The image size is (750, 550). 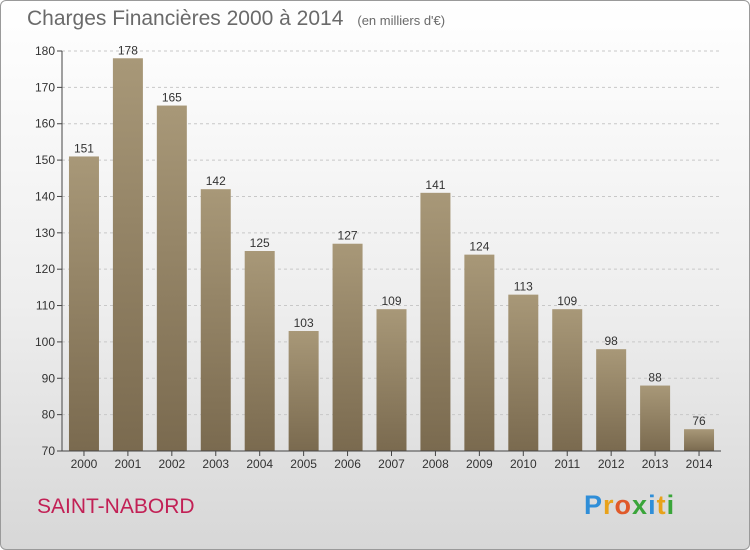 I want to click on bar-value-label: 76, so click(x=699, y=421).